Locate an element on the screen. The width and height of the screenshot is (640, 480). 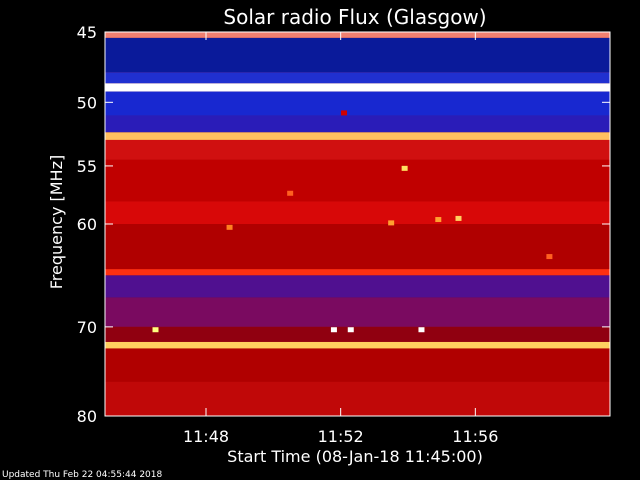
y-axis-label: Frequency [MHz] is located at coordinates (56, 222).